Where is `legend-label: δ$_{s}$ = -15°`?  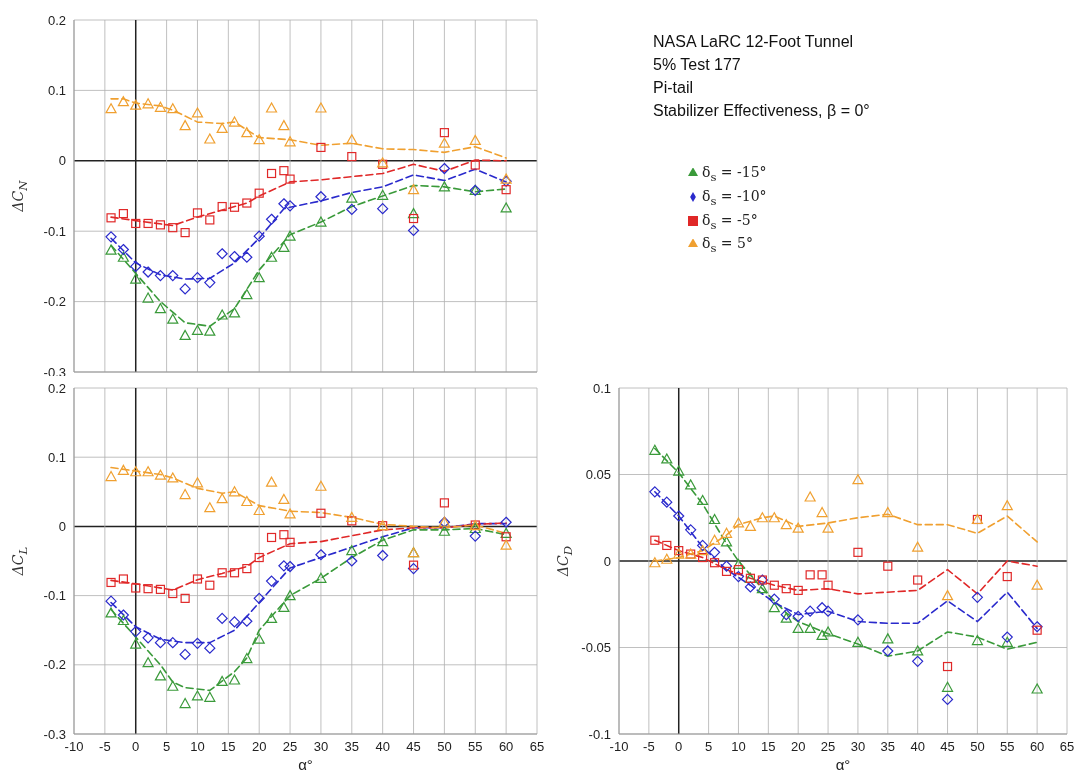 legend-label: δ$_{s}$ = -15° is located at coordinates (734, 174).